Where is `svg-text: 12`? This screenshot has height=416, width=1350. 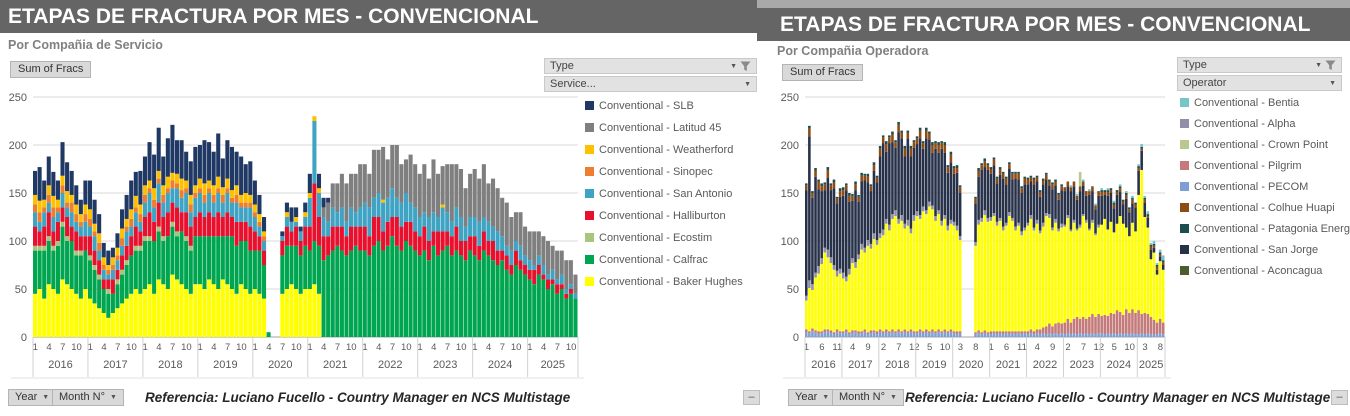 svg-text: 12 is located at coordinates (914, 347).